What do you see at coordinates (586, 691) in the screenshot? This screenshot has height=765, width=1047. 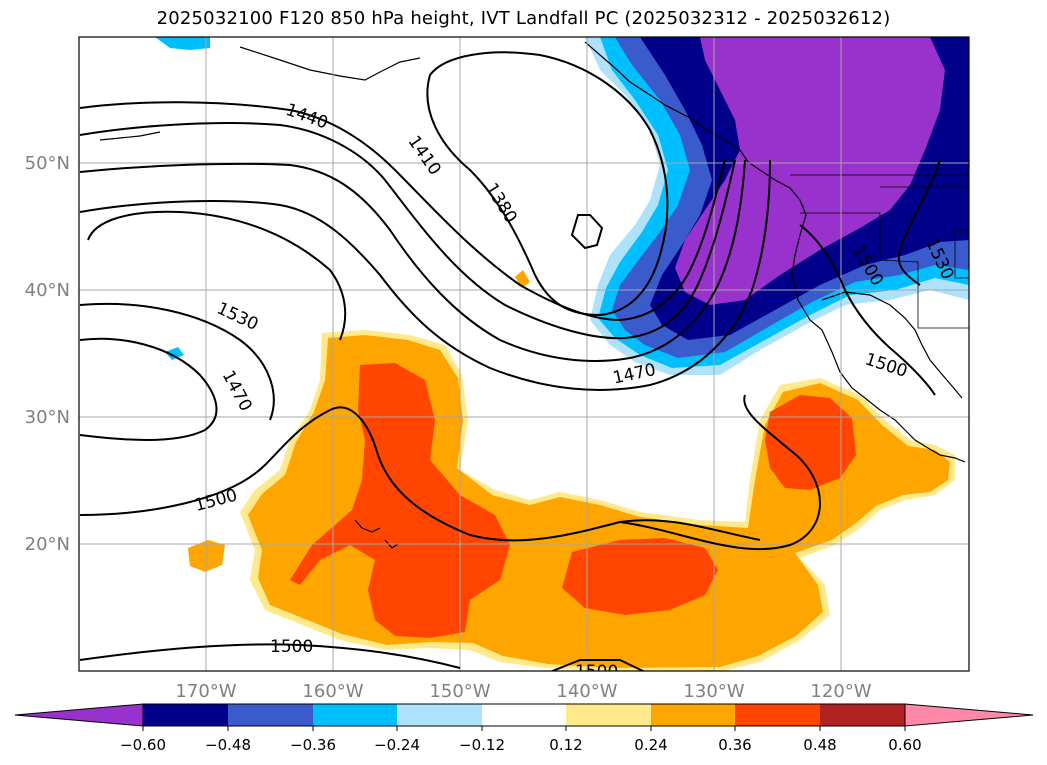 I see `lon-label: 140°W` at bounding box center [586, 691].